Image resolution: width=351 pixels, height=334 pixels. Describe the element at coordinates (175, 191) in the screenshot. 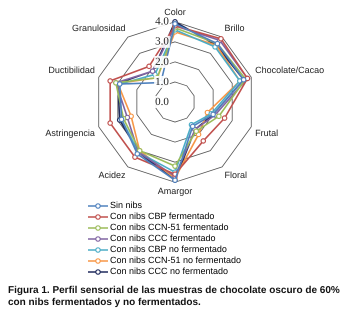

I see `spoke-label: Amargor` at that location.